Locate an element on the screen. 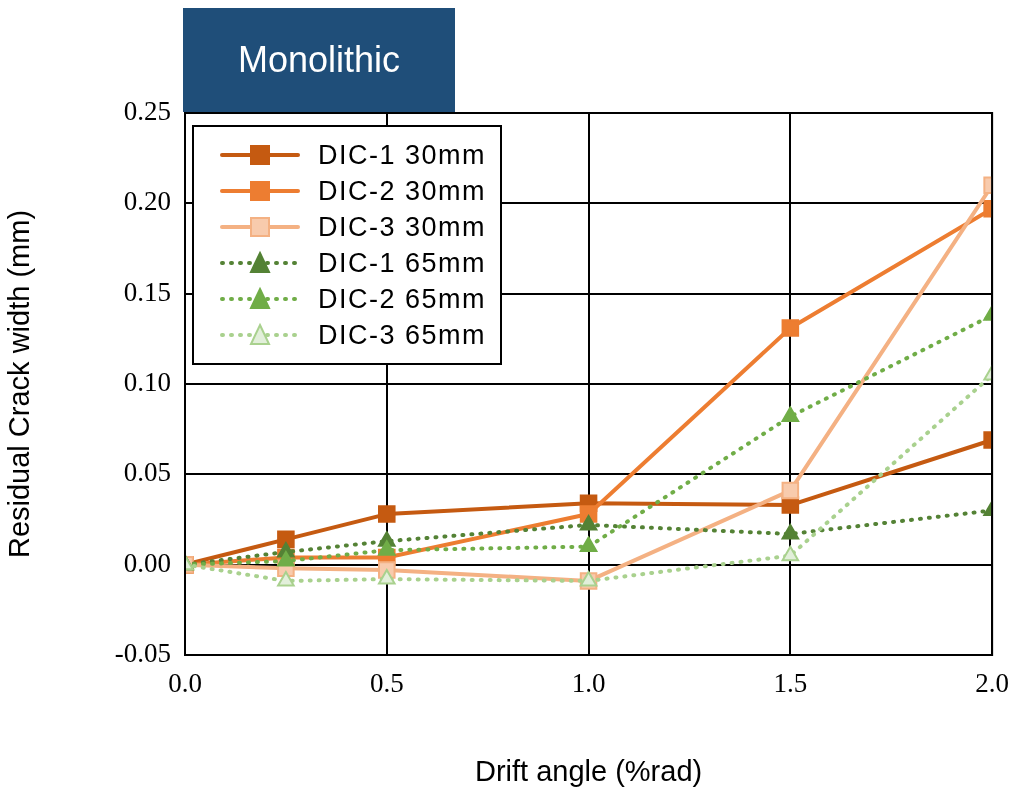 The width and height of the screenshot is (1023, 794). y-tick-label: 0.05 is located at coordinates (147, 472).